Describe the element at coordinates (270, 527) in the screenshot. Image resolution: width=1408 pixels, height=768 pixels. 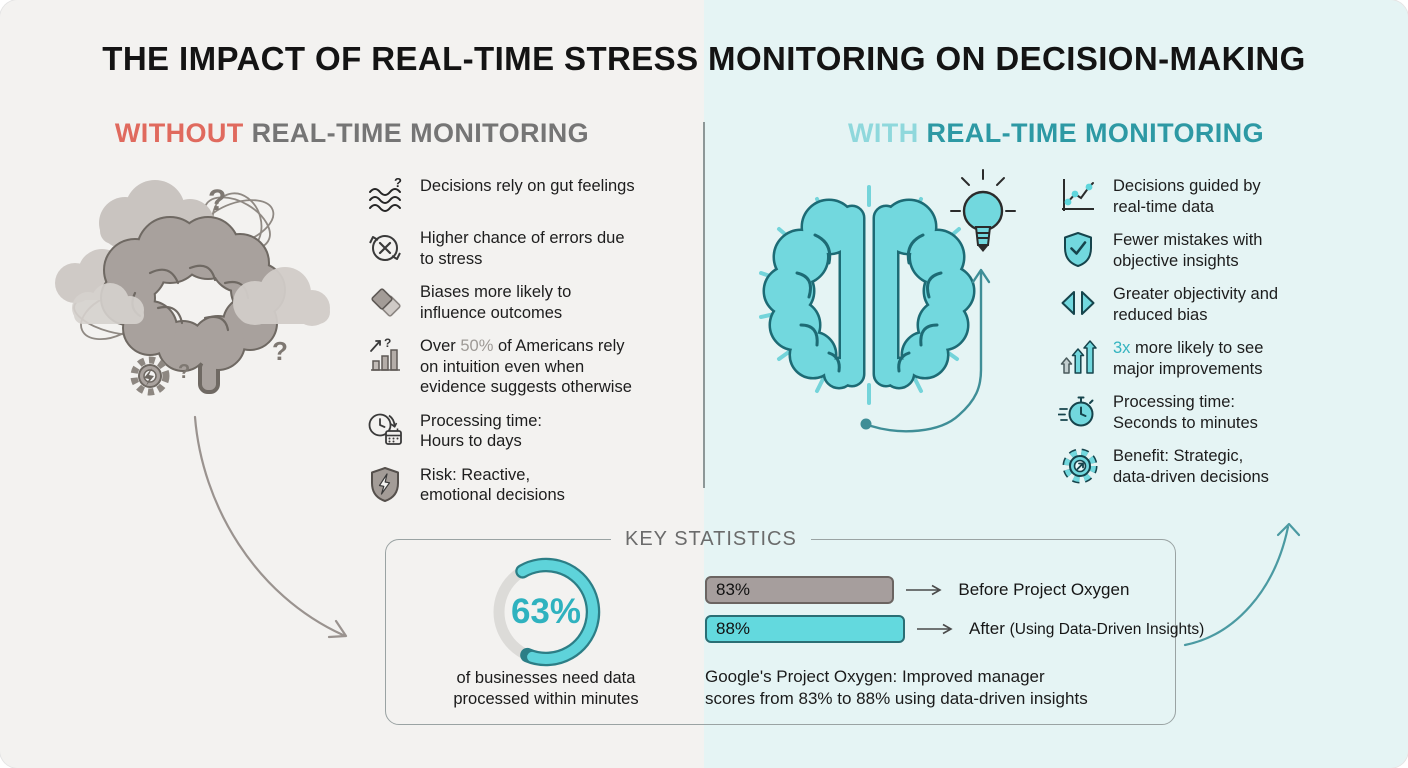
I see `left-curved-arrow` at that location.